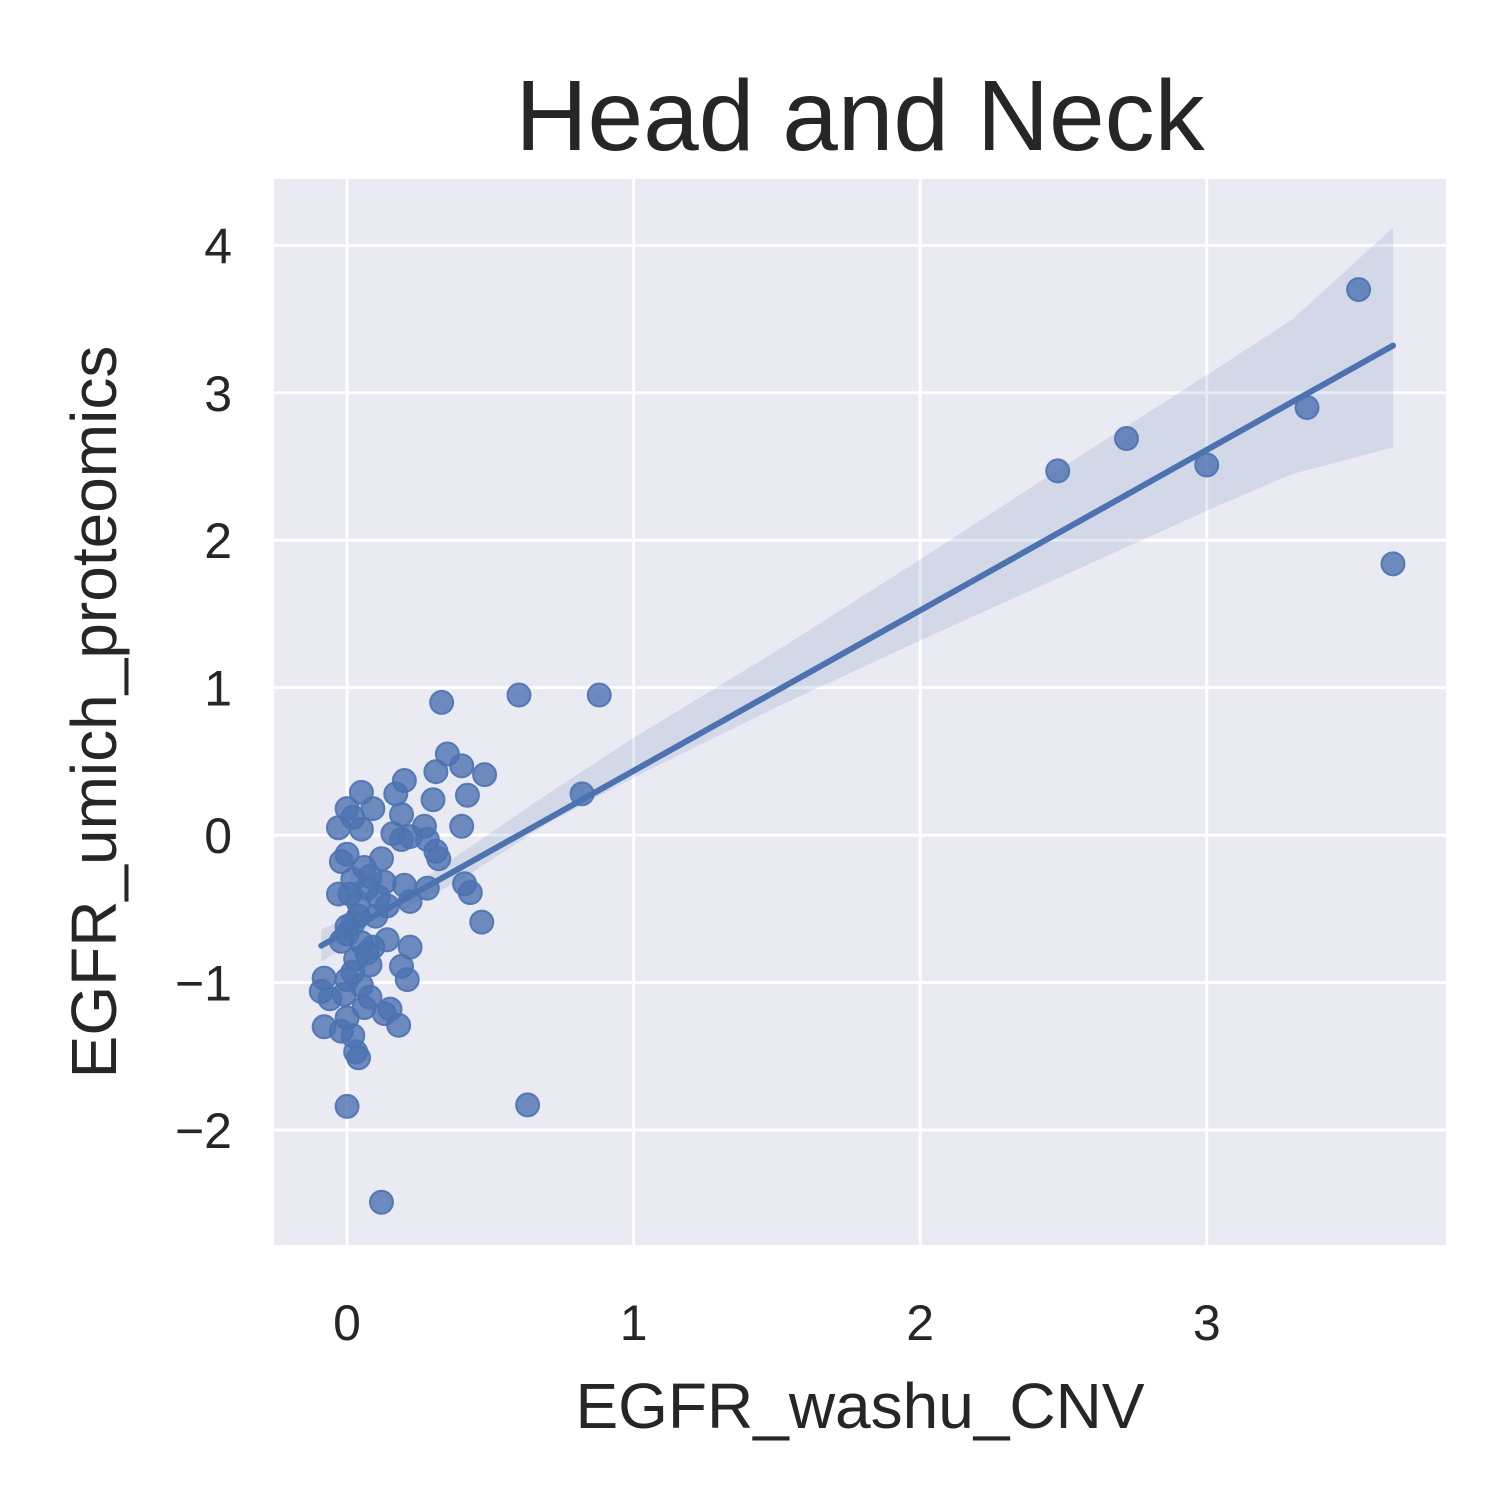 This screenshot has height=1505, width=1500. I want to click on x-tick-label: 2, so click(920, 1323).